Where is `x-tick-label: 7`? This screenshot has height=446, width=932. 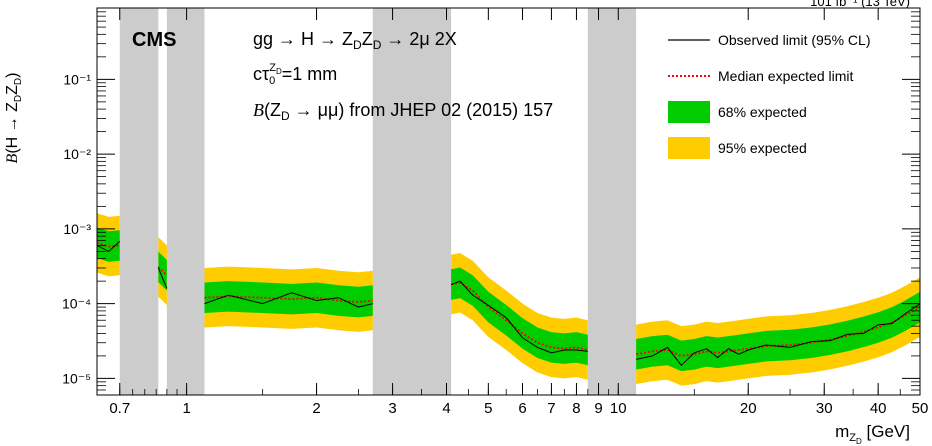
x-tick-label: 7 is located at coordinates (551, 408).